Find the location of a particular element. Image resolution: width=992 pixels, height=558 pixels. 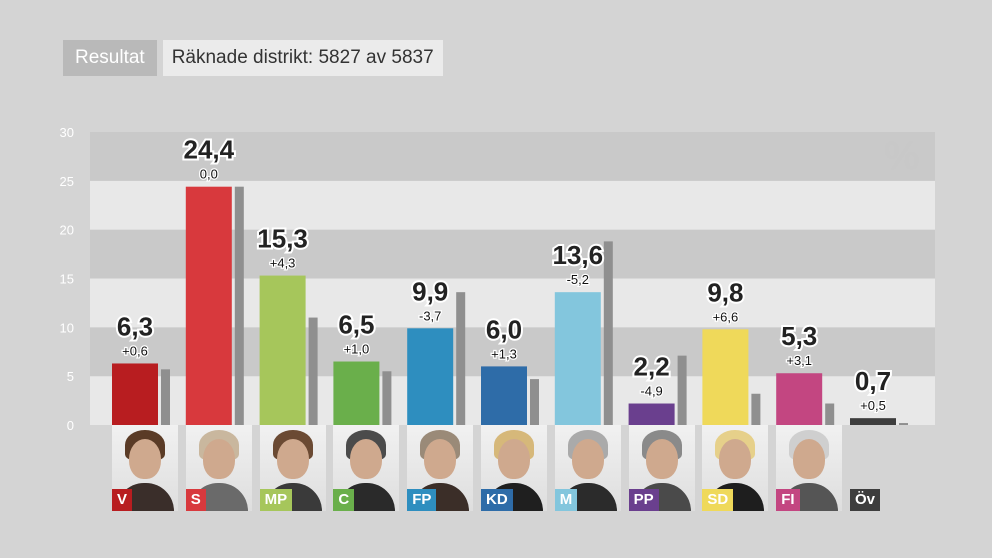

party-label: V is located at coordinates (122, 500).